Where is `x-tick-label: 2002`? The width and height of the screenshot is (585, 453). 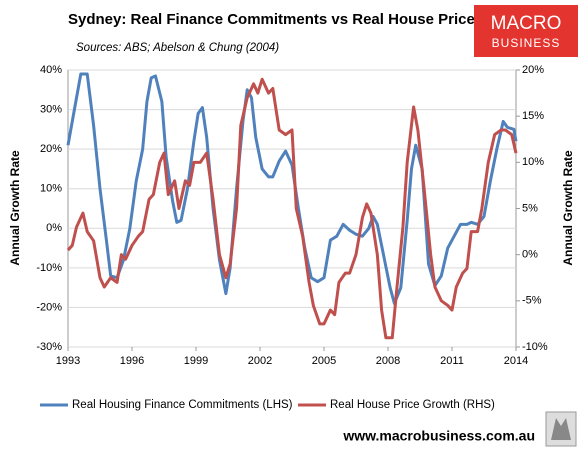 x-tick-label: 2002 is located at coordinates (260, 361).